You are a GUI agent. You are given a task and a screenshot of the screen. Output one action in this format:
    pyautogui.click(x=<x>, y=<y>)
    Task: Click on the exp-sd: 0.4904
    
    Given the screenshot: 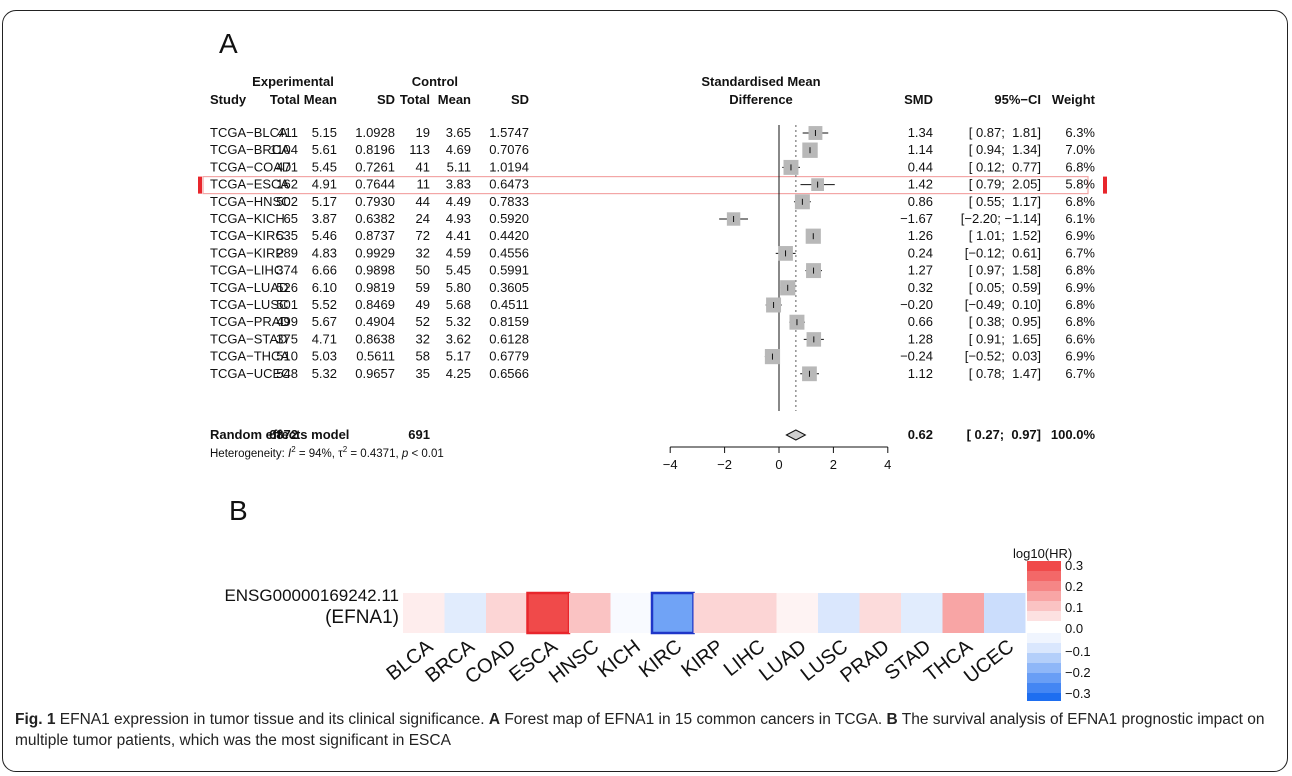 What is the action you would take?
    pyautogui.click(x=375, y=321)
    